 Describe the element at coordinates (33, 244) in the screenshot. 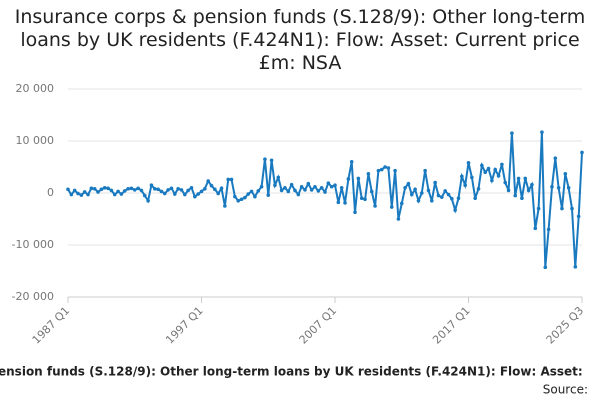

I see `y-tick-label: -10 000` at that location.